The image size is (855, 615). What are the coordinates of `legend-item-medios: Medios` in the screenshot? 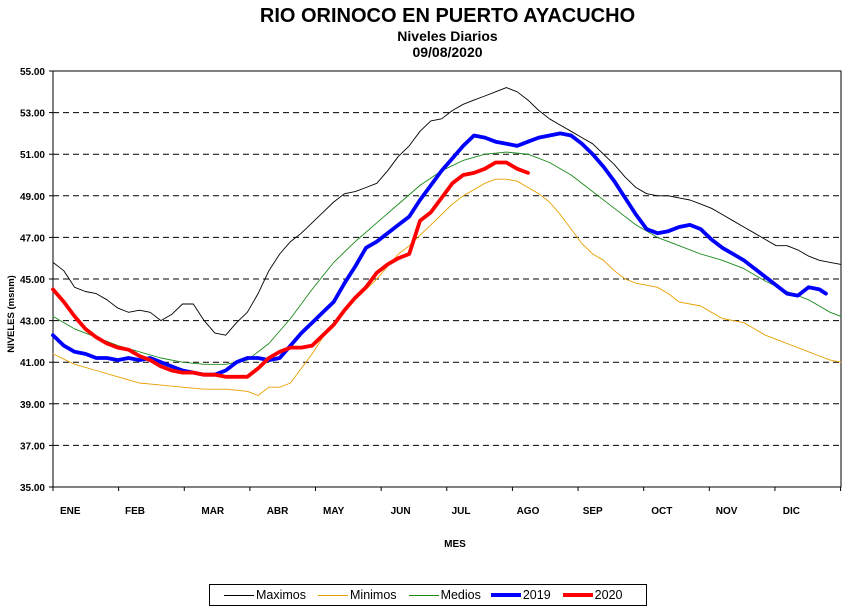 It's located at (444, 595).